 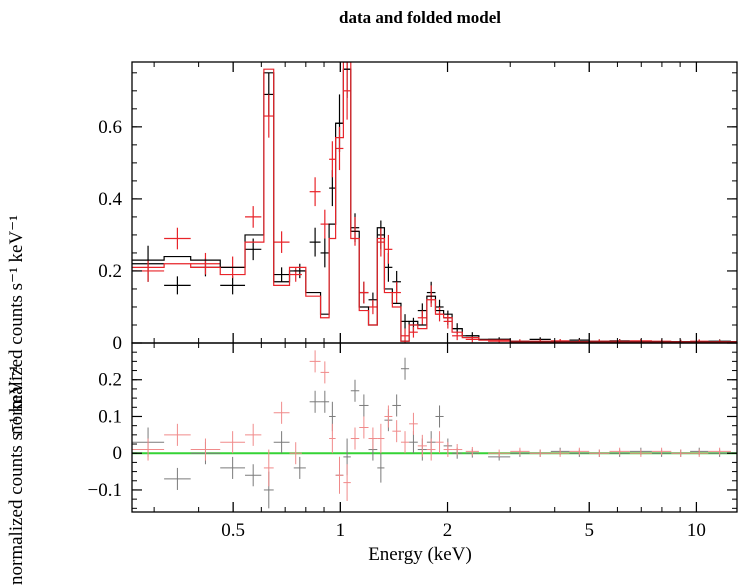 I want to click on x-tick-label: 0.5, so click(x=233, y=530).